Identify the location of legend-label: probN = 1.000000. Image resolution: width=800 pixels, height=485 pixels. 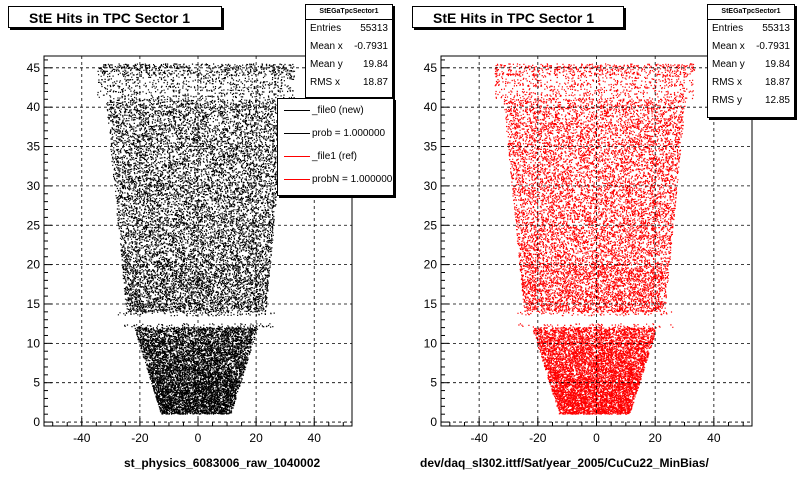
(352, 179).